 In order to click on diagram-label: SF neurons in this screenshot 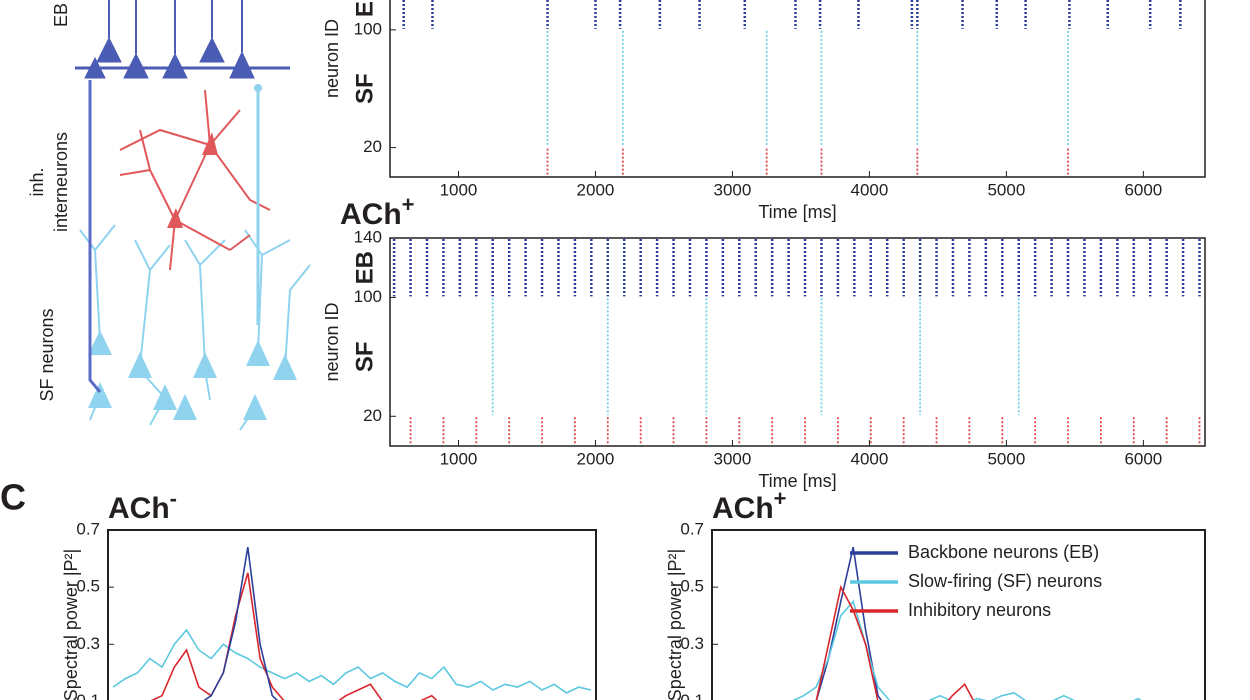, I will do `click(47, 354)`.